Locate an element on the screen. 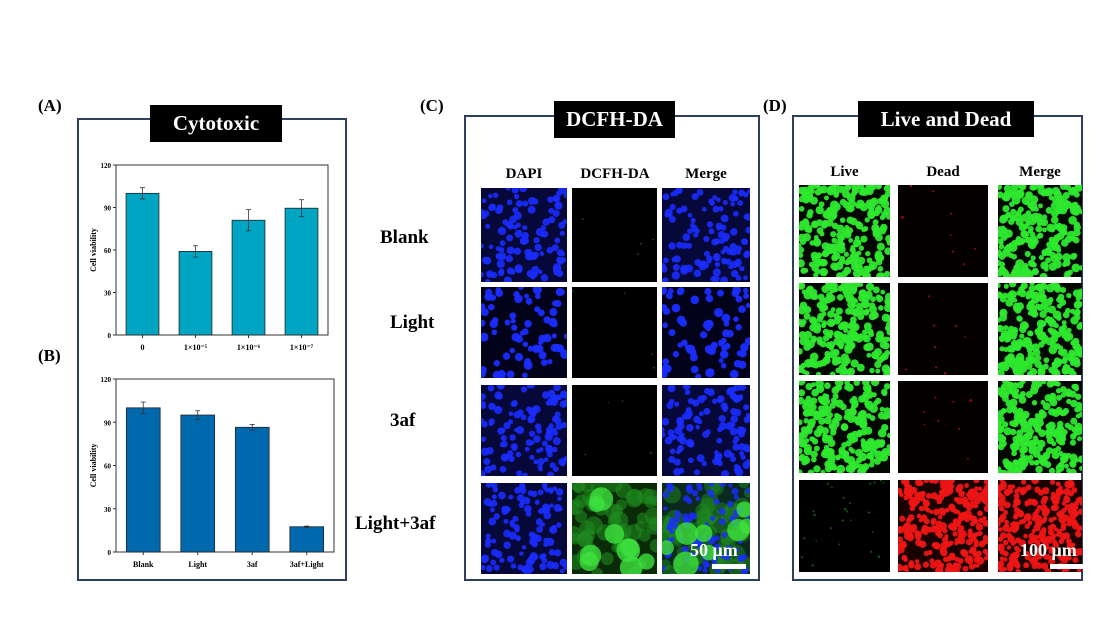 The image size is (1116, 627). x-tick-label: Light is located at coordinates (197, 564).